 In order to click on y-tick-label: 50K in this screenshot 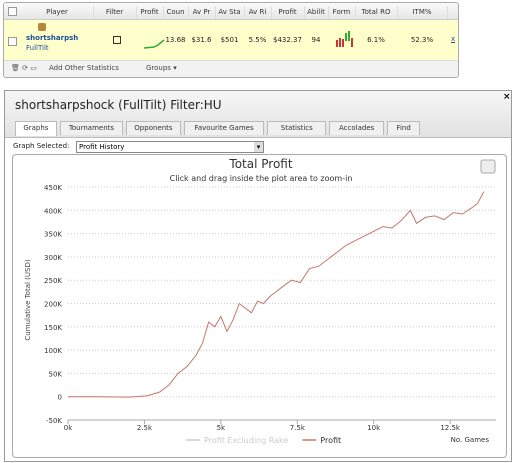, I will do `click(56, 374)`.